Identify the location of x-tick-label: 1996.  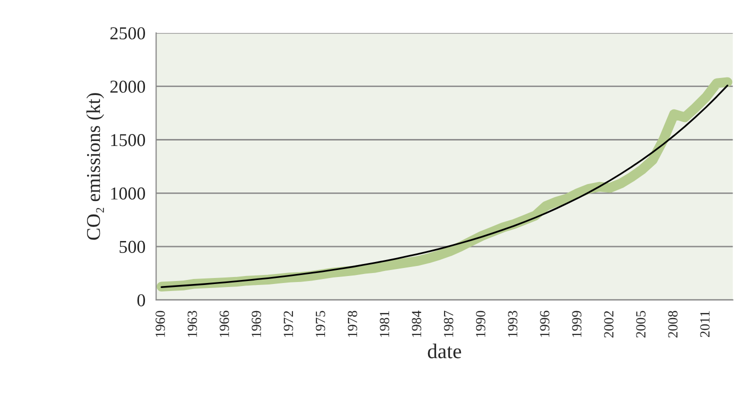
(545, 323).